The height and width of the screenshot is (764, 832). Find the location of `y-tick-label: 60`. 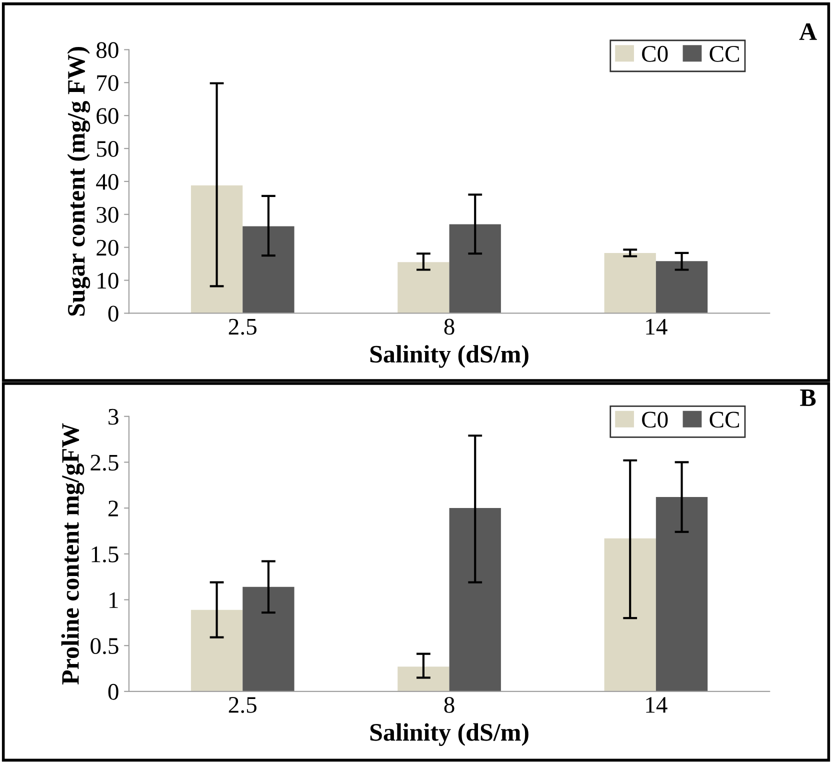

y-tick-label: 60 is located at coordinates (107, 116).